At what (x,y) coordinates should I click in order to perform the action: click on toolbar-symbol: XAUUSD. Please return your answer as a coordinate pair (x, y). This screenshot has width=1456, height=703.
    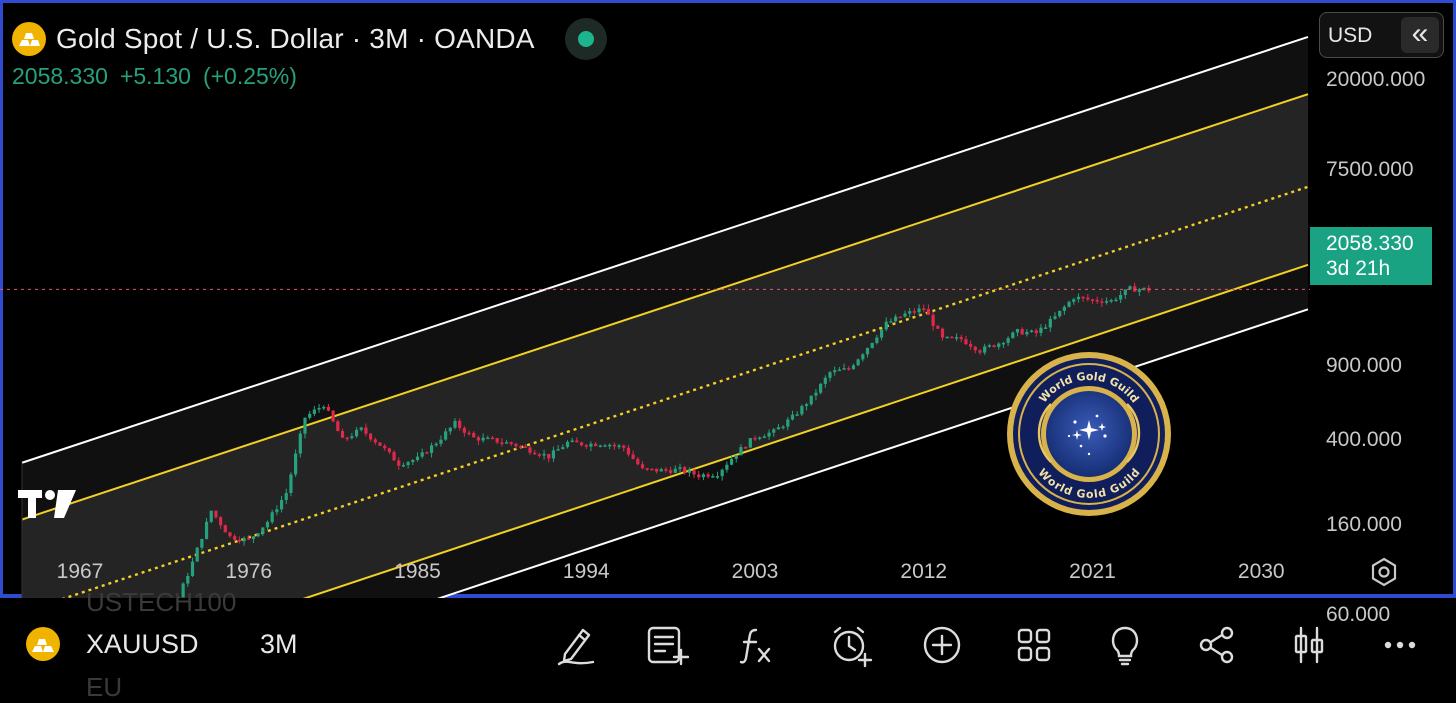
    Looking at the image, I should click on (142, 644).